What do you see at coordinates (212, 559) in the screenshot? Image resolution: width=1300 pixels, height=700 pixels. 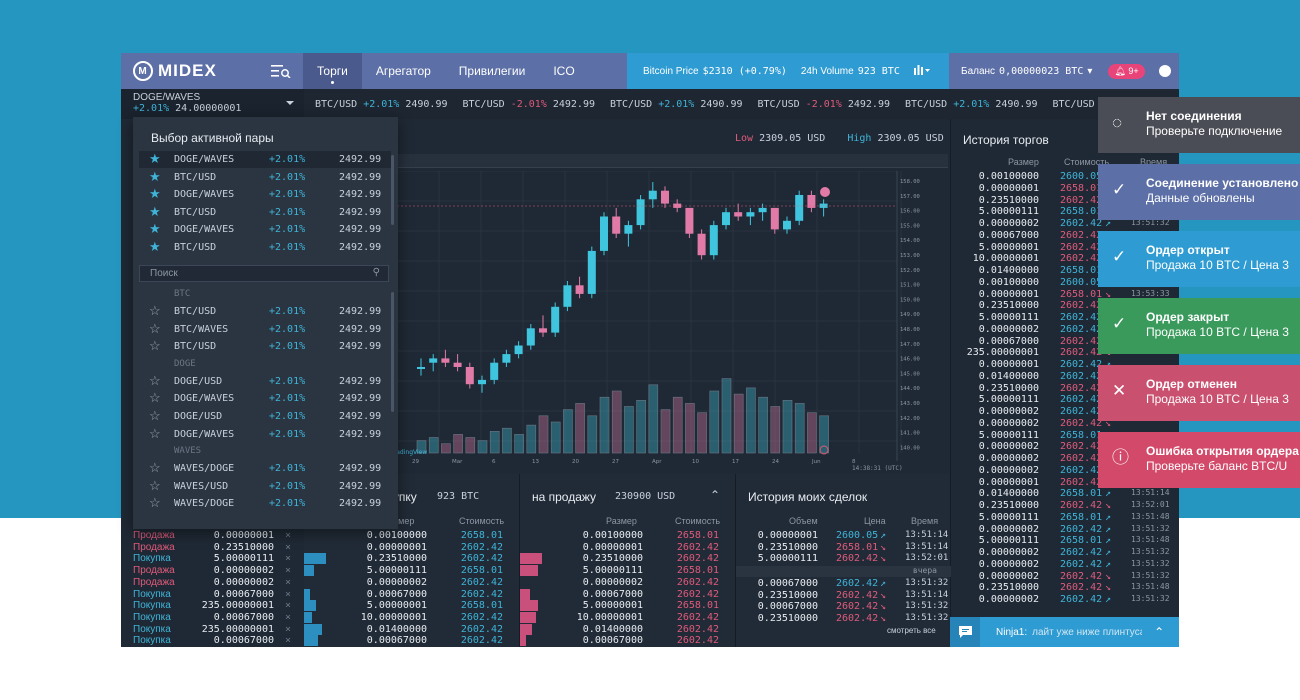 I see `my-order-row: Покупка 5.00000111 ×` at bounding box center [212, 559].